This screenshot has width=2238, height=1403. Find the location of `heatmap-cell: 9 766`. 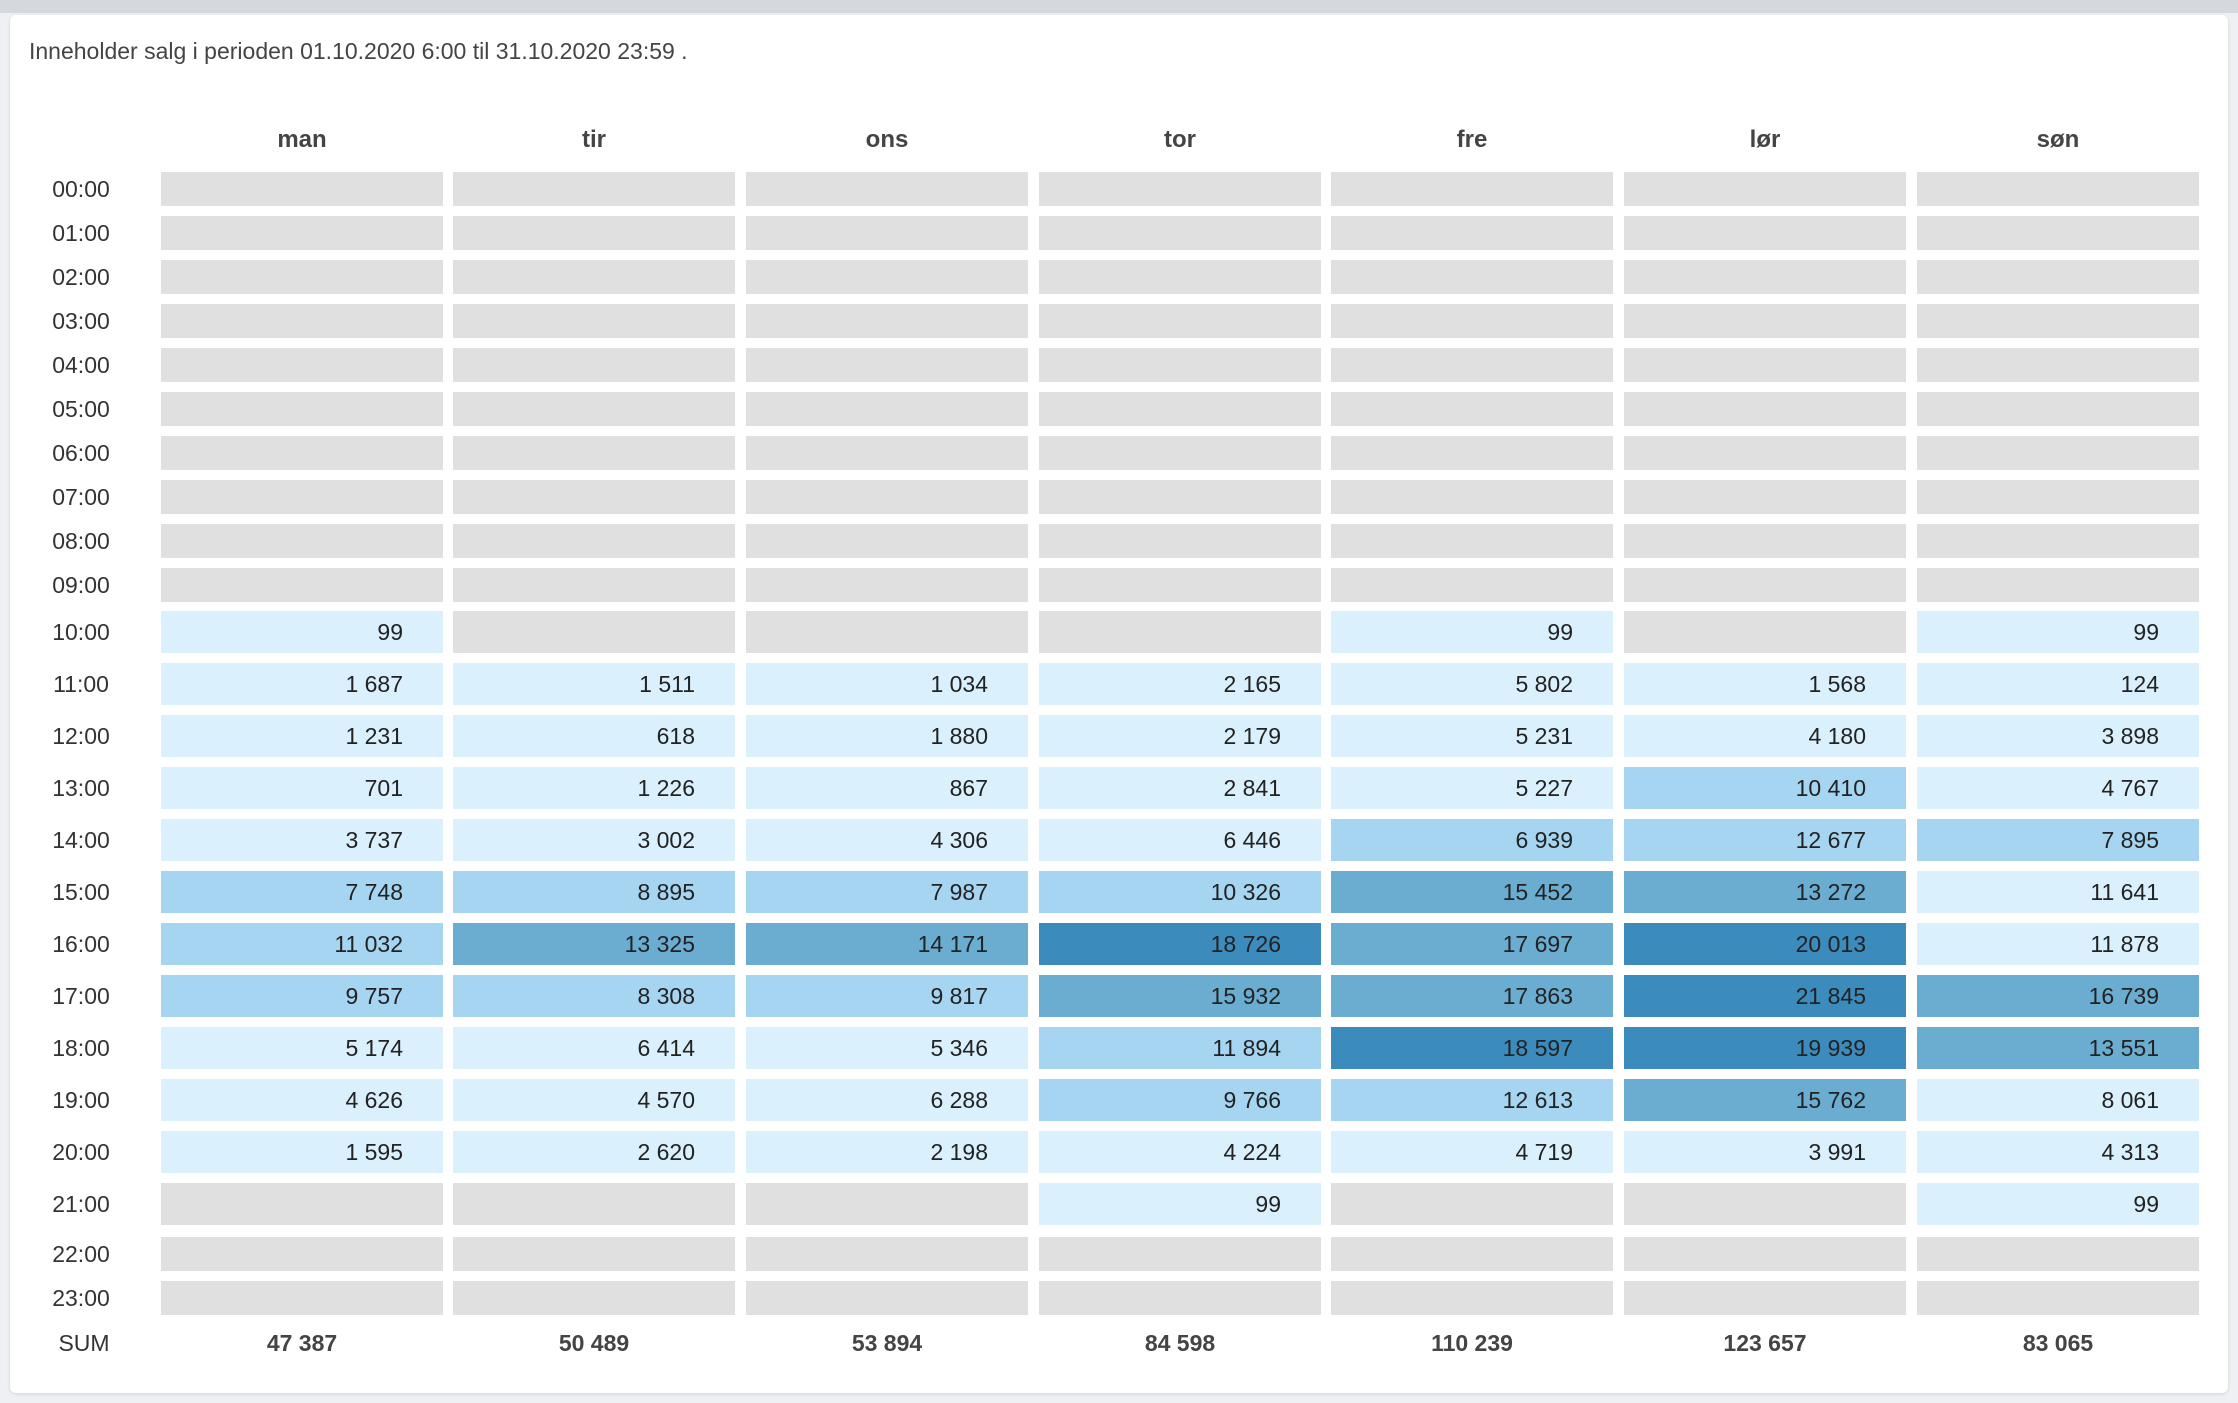

heatmap-cell: 9 766 is located at coordinates (1180, 1100).